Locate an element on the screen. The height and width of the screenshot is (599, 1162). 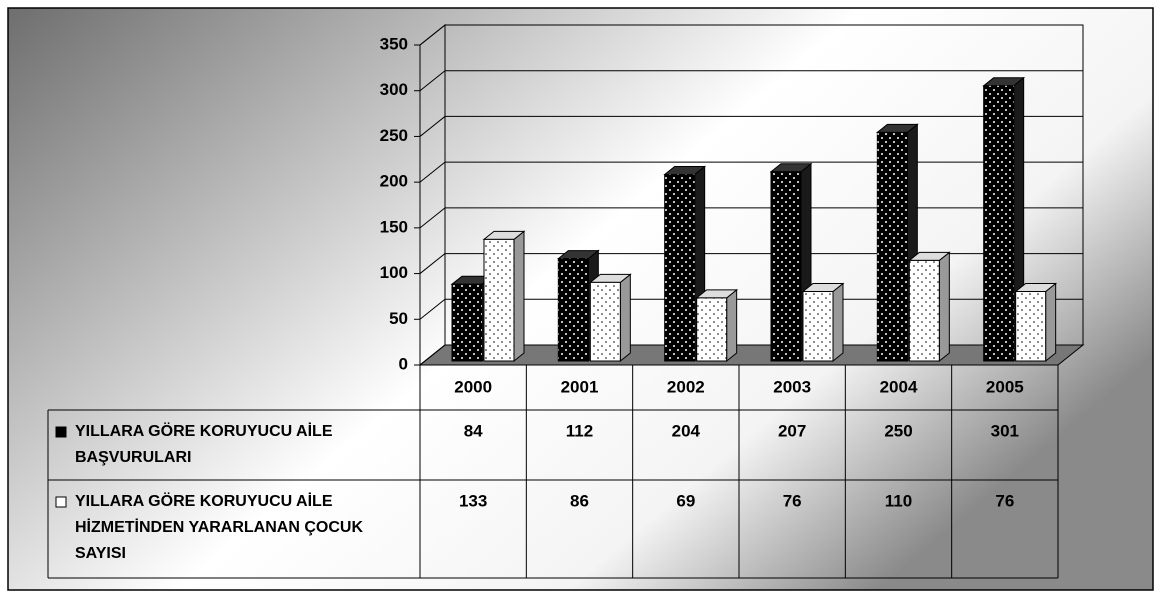
data-label: 84 is located at coordinates (473, 430).